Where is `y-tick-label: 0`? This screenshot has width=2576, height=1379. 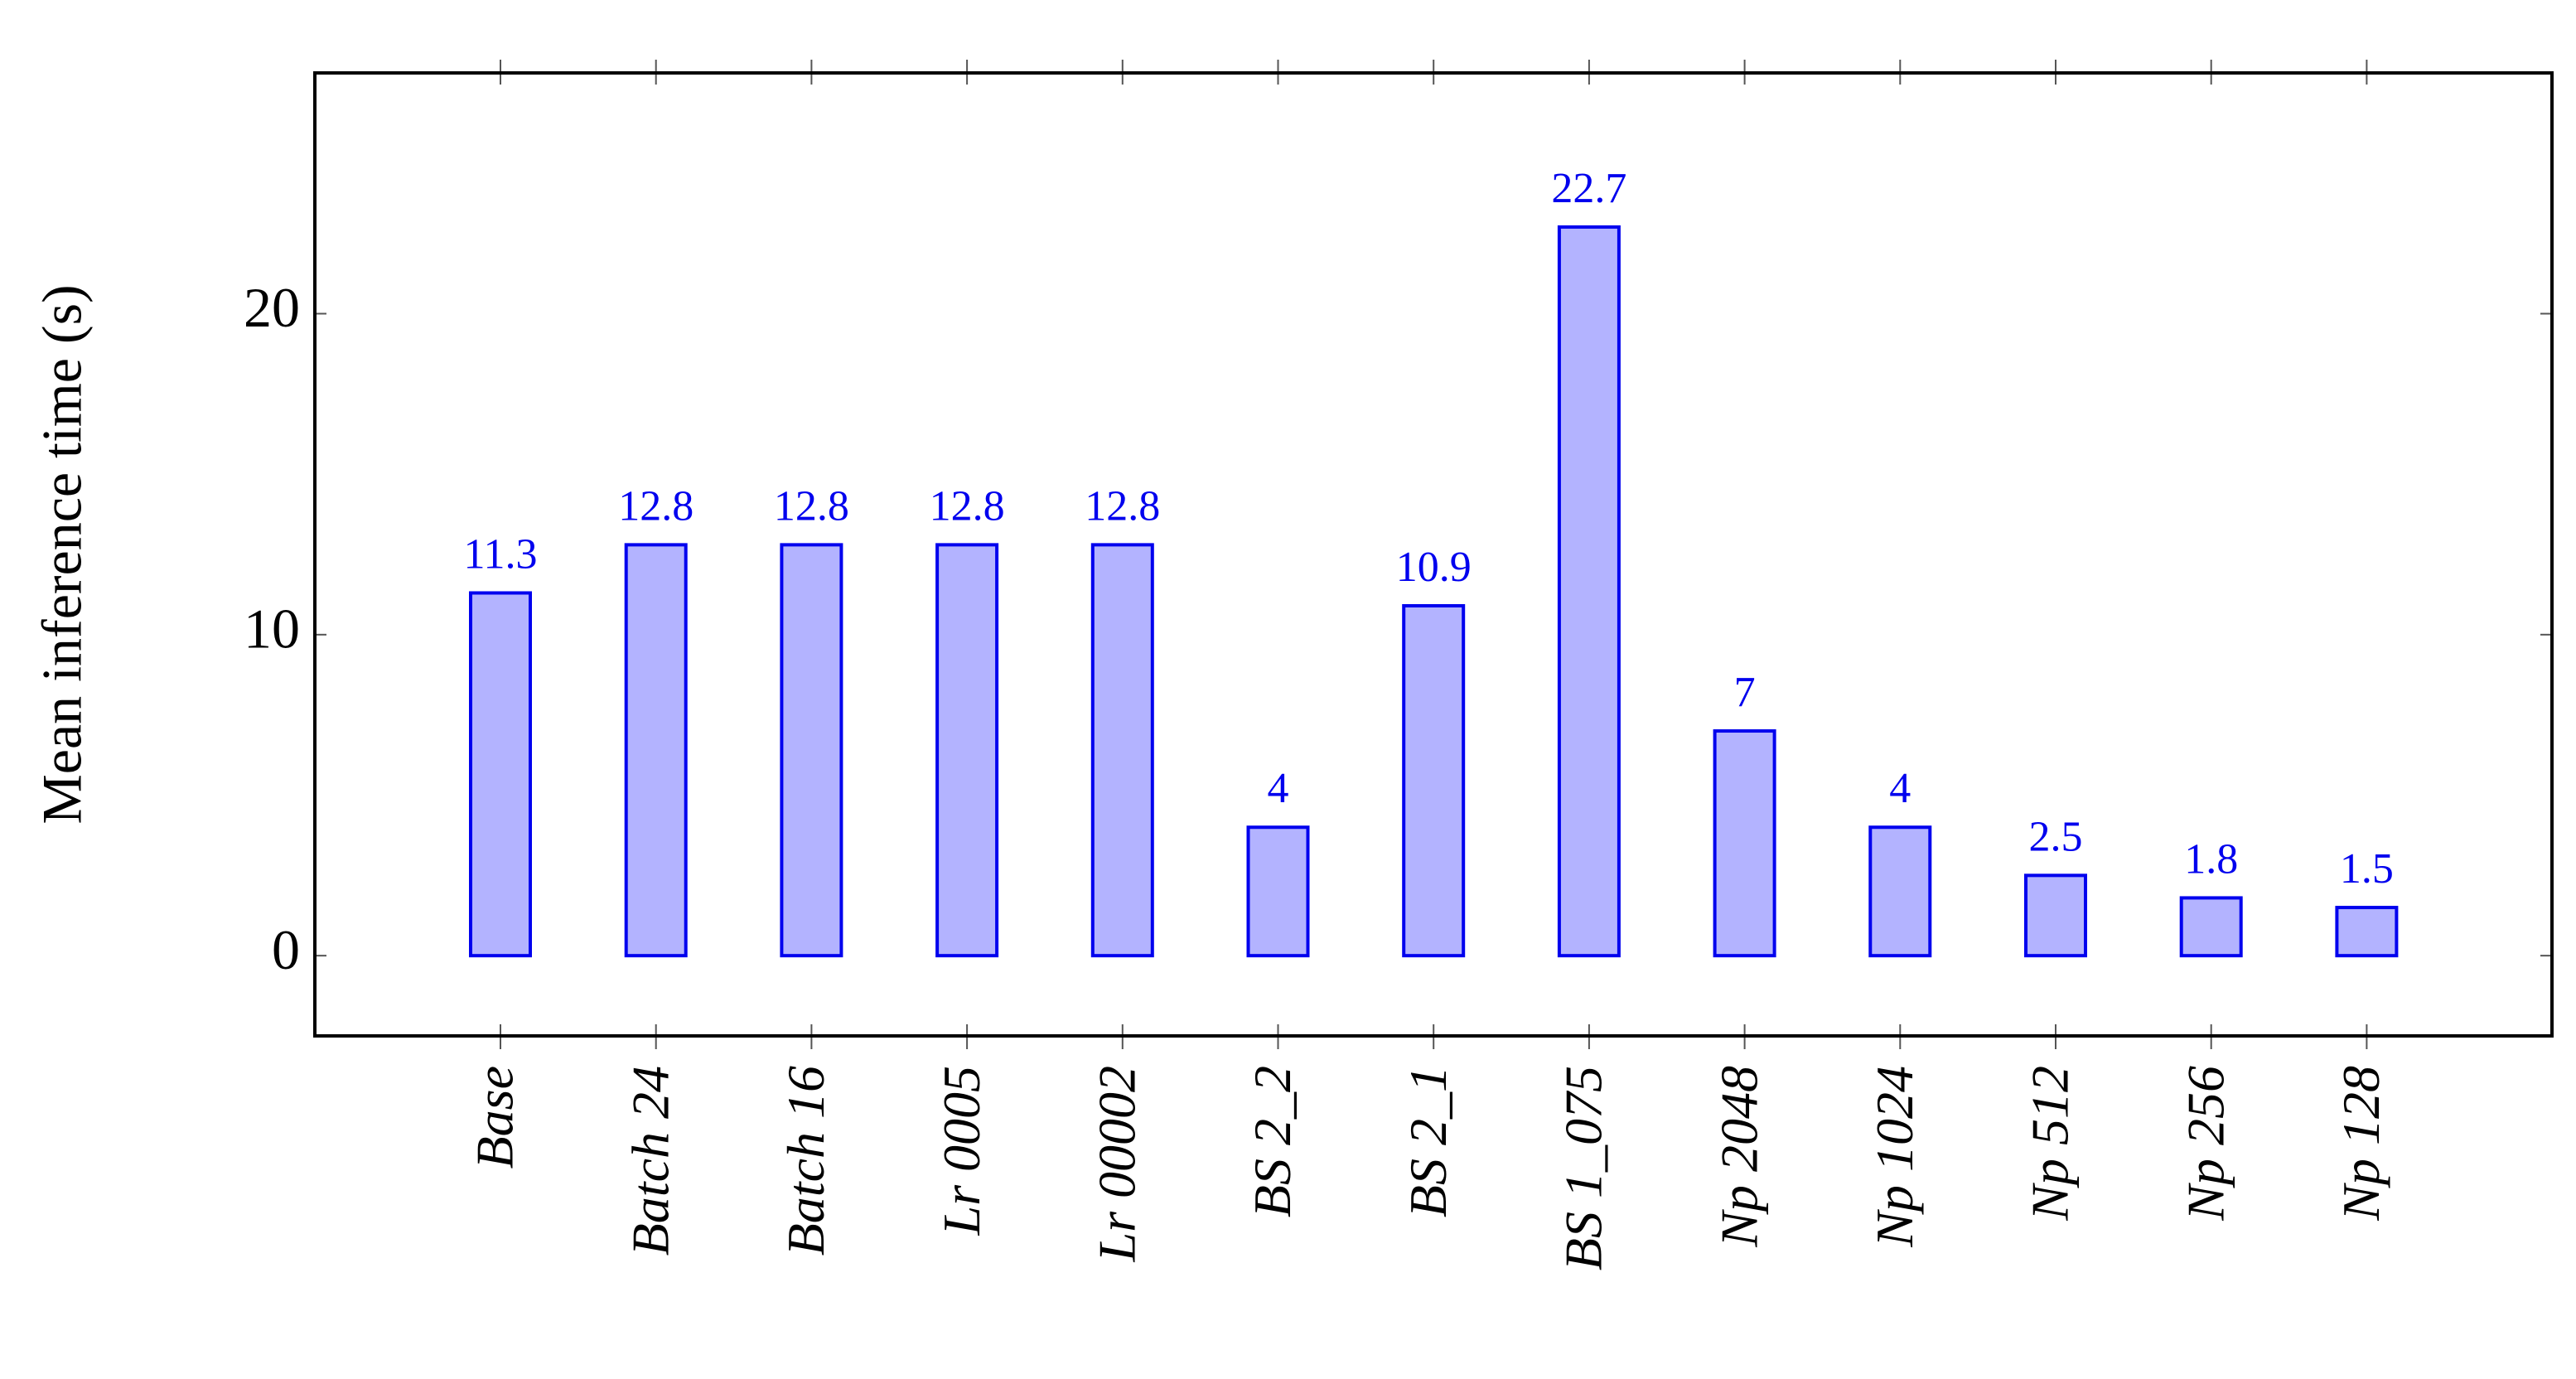
y-tick-label: 0 is located at coordinates (286, 949).